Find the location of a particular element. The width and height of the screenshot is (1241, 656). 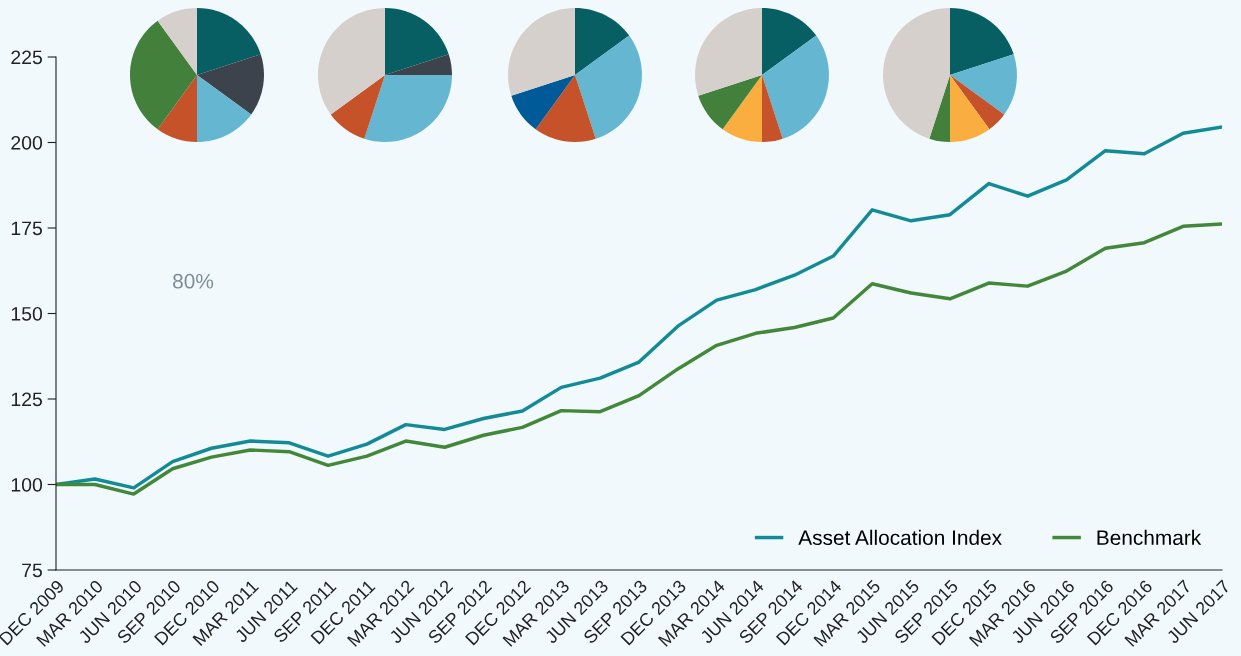

annotation: 80% is located at coordinates (193, 281).